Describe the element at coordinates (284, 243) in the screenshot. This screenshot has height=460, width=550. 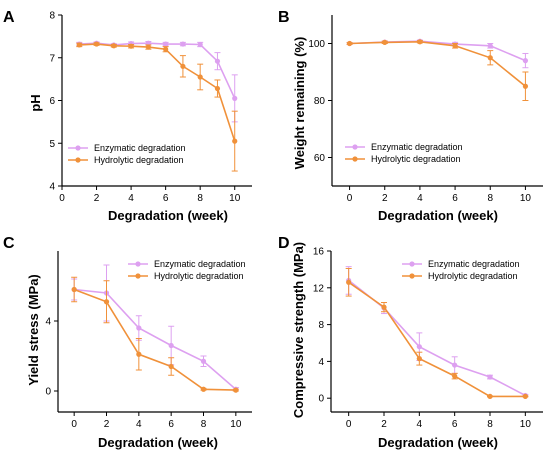
I see `panel-letter-d: D` at that location.